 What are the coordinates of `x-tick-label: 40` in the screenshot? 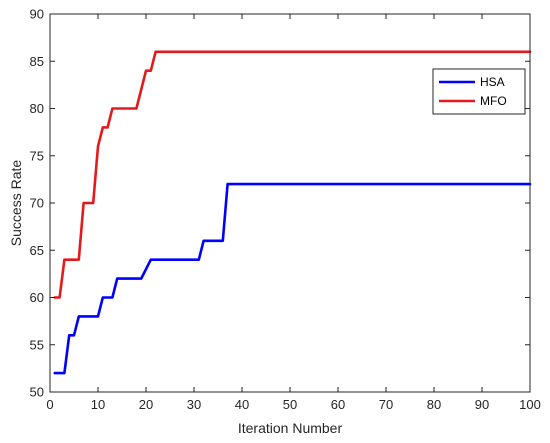 It's located at (242, 404).